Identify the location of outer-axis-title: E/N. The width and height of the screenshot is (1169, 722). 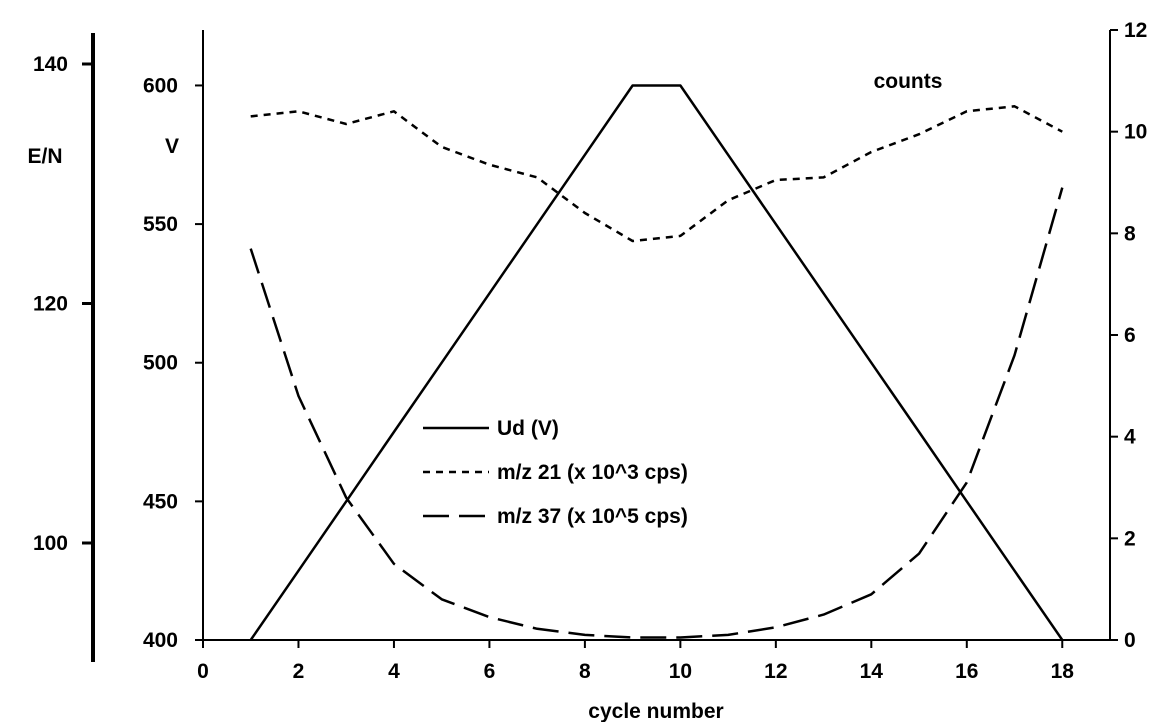
(44, 156).